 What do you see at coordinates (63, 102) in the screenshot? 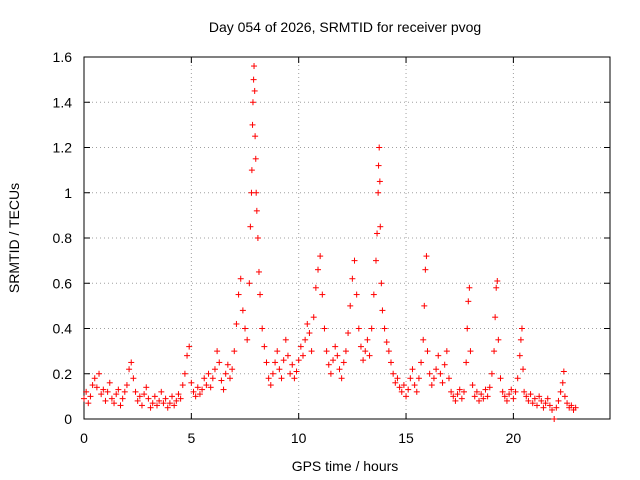
I see `y-tick-label: 1.4` at bounding box center [63, 102].